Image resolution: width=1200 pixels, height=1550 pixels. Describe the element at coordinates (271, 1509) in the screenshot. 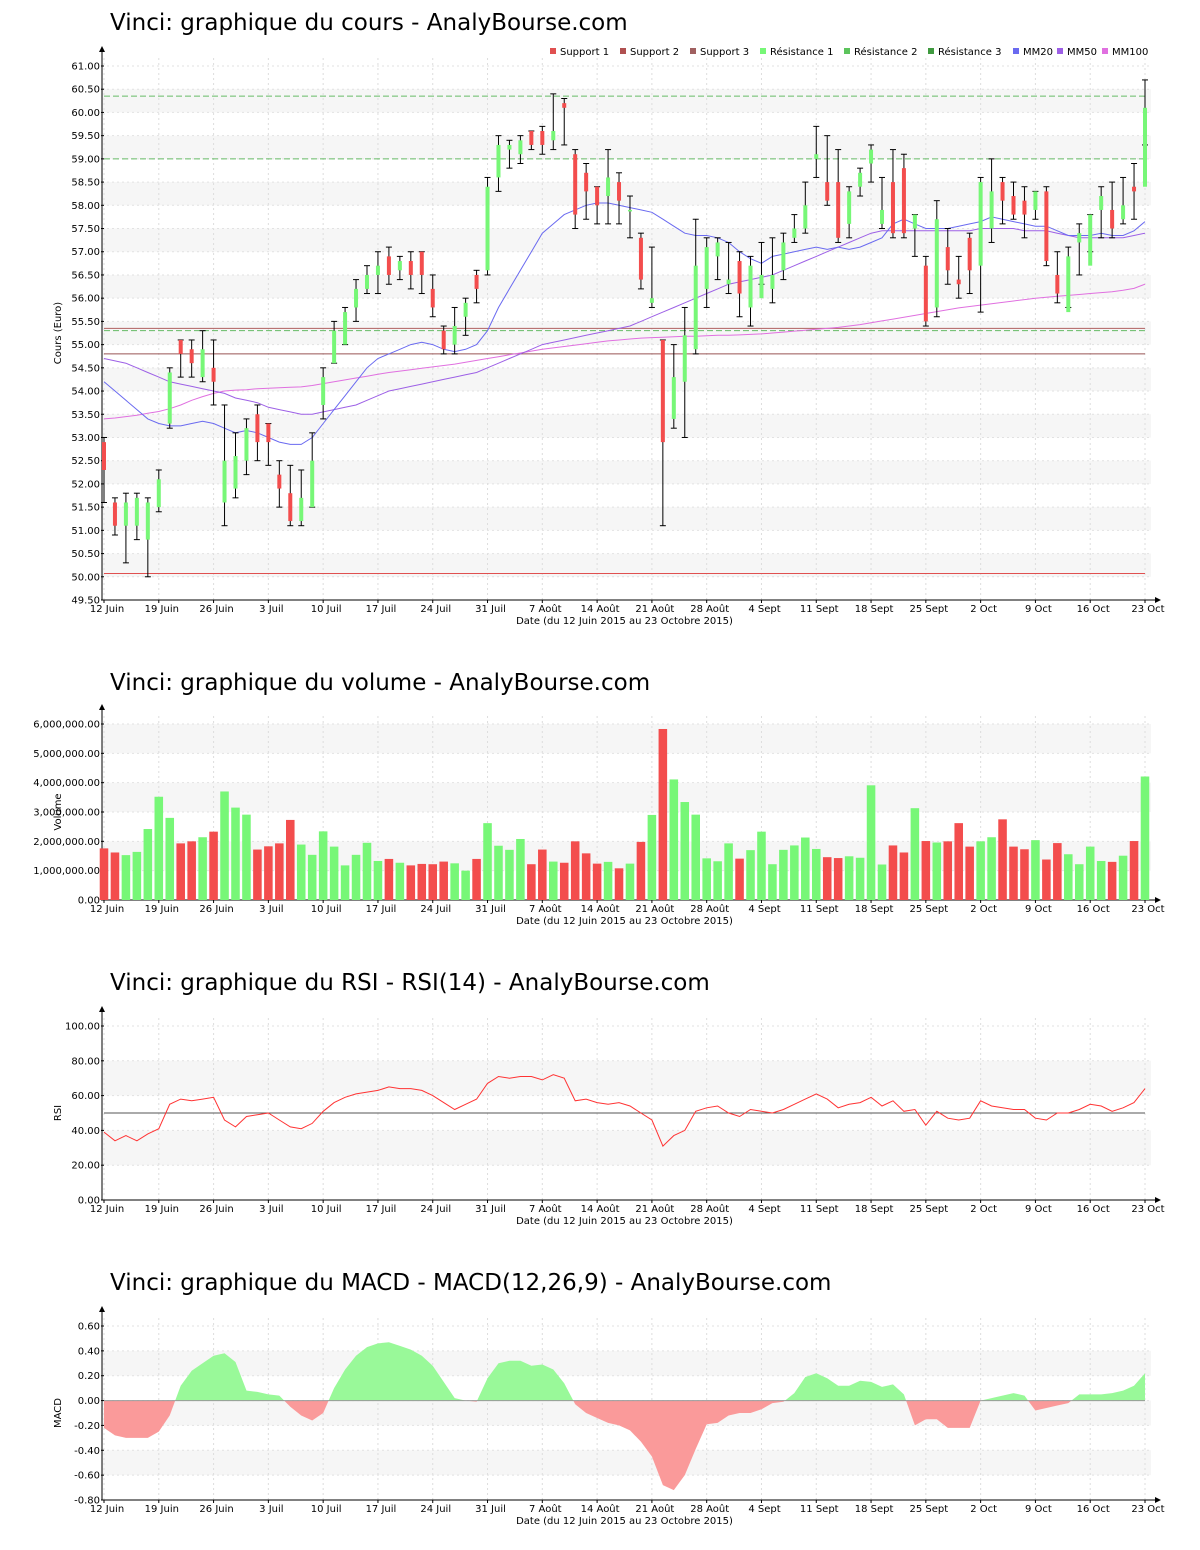

I see `macd-x-tick-label: 3 Juil` at that location.